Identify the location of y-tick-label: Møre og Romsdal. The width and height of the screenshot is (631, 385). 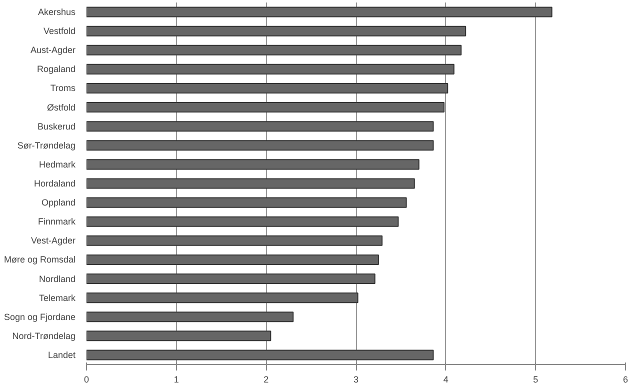
(40, 259).